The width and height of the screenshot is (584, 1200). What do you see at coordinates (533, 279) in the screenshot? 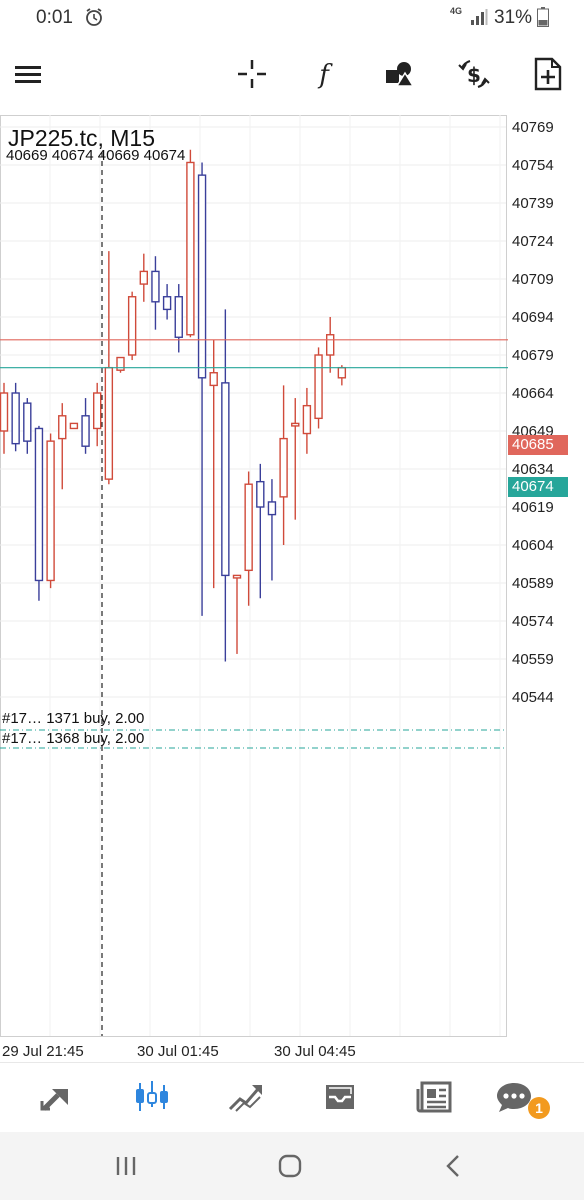
I see `price-axis-label: 40709` at bounding box center [533, 279].